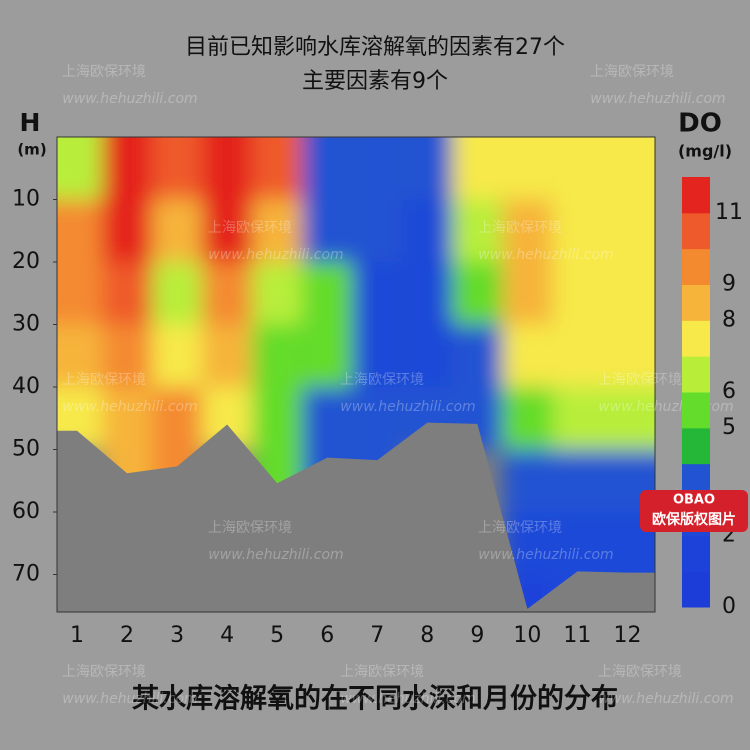 The width and height of the screenshot is (750, 750). Describe the element at coordinates (26, 324) in the screenshot. I see `y-tick-label: 30` at that location.